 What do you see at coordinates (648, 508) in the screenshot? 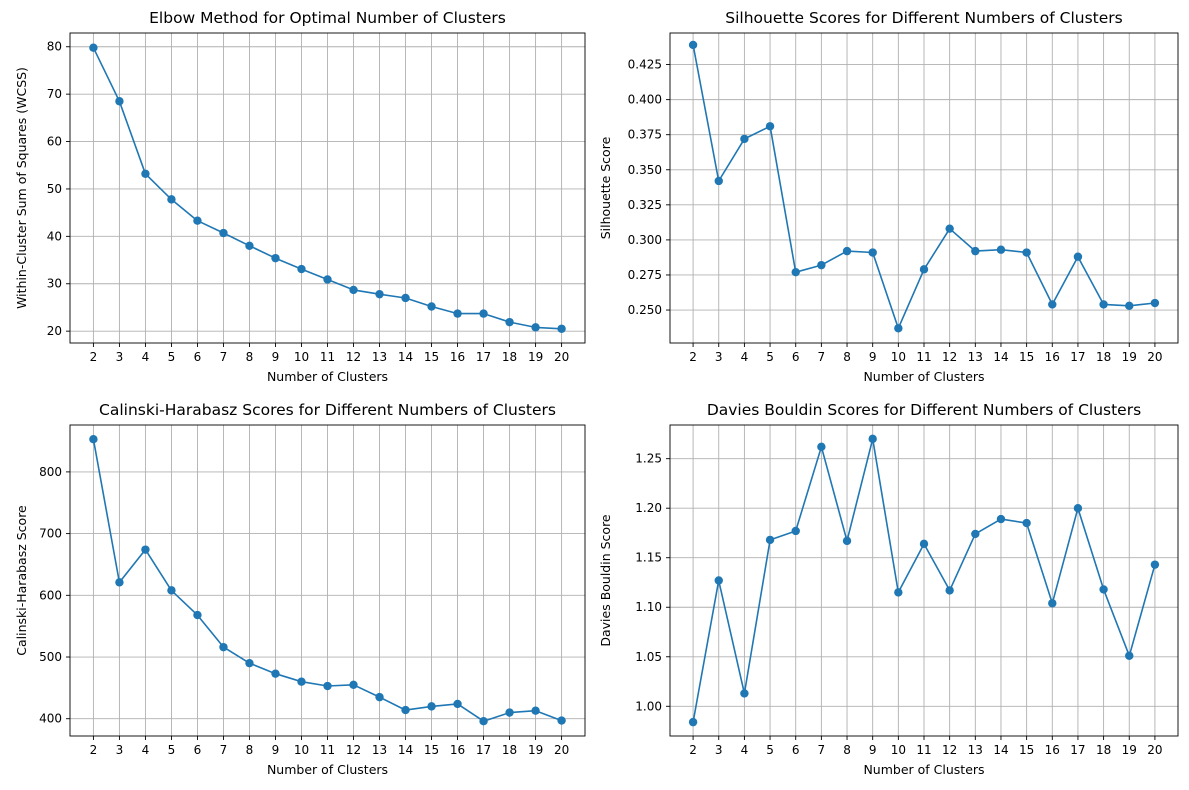
I see `y-tick-label: 1.20` at bounding box center [648, 508].